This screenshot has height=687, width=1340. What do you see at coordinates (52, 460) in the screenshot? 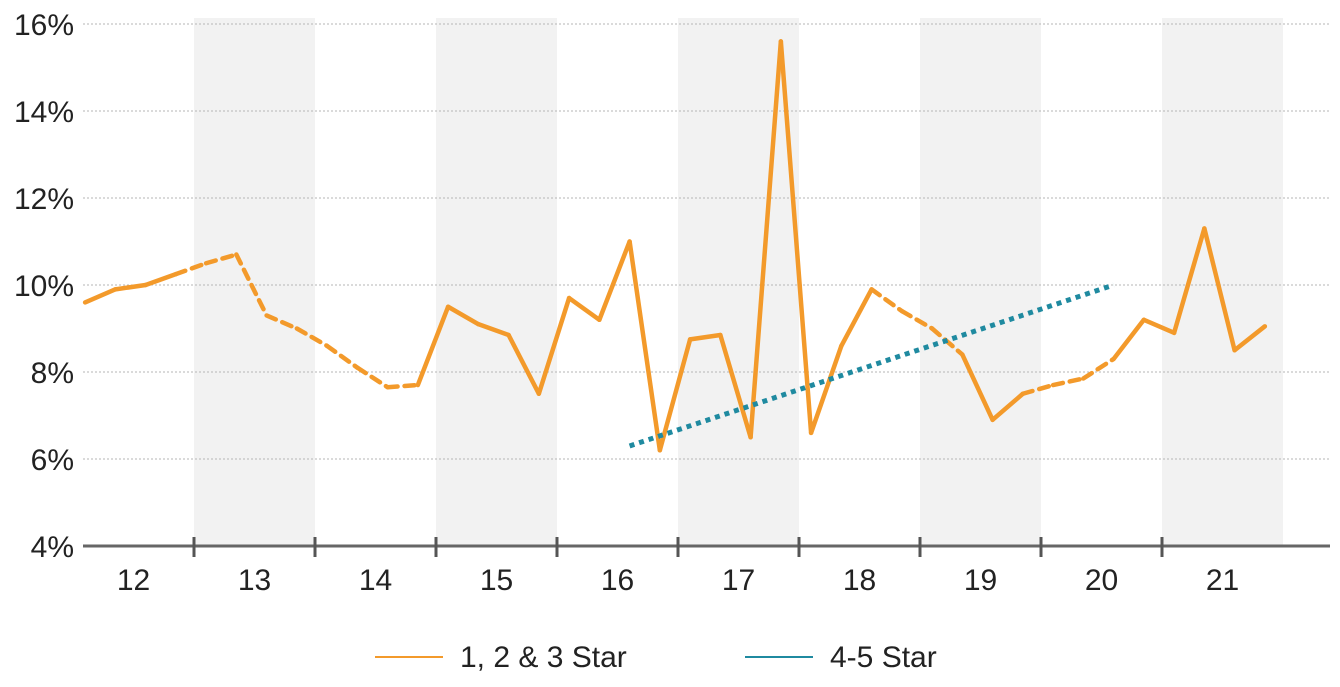
I see `y-tick-label: 6%` at bounding box center [52, 460].